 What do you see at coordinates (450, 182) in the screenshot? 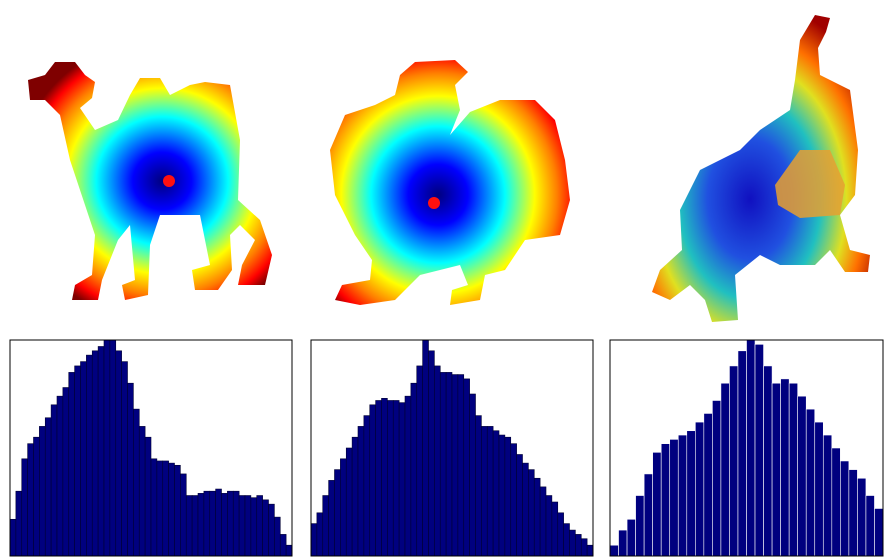
I see `rooster-shape` at bounding box center [450, 182].